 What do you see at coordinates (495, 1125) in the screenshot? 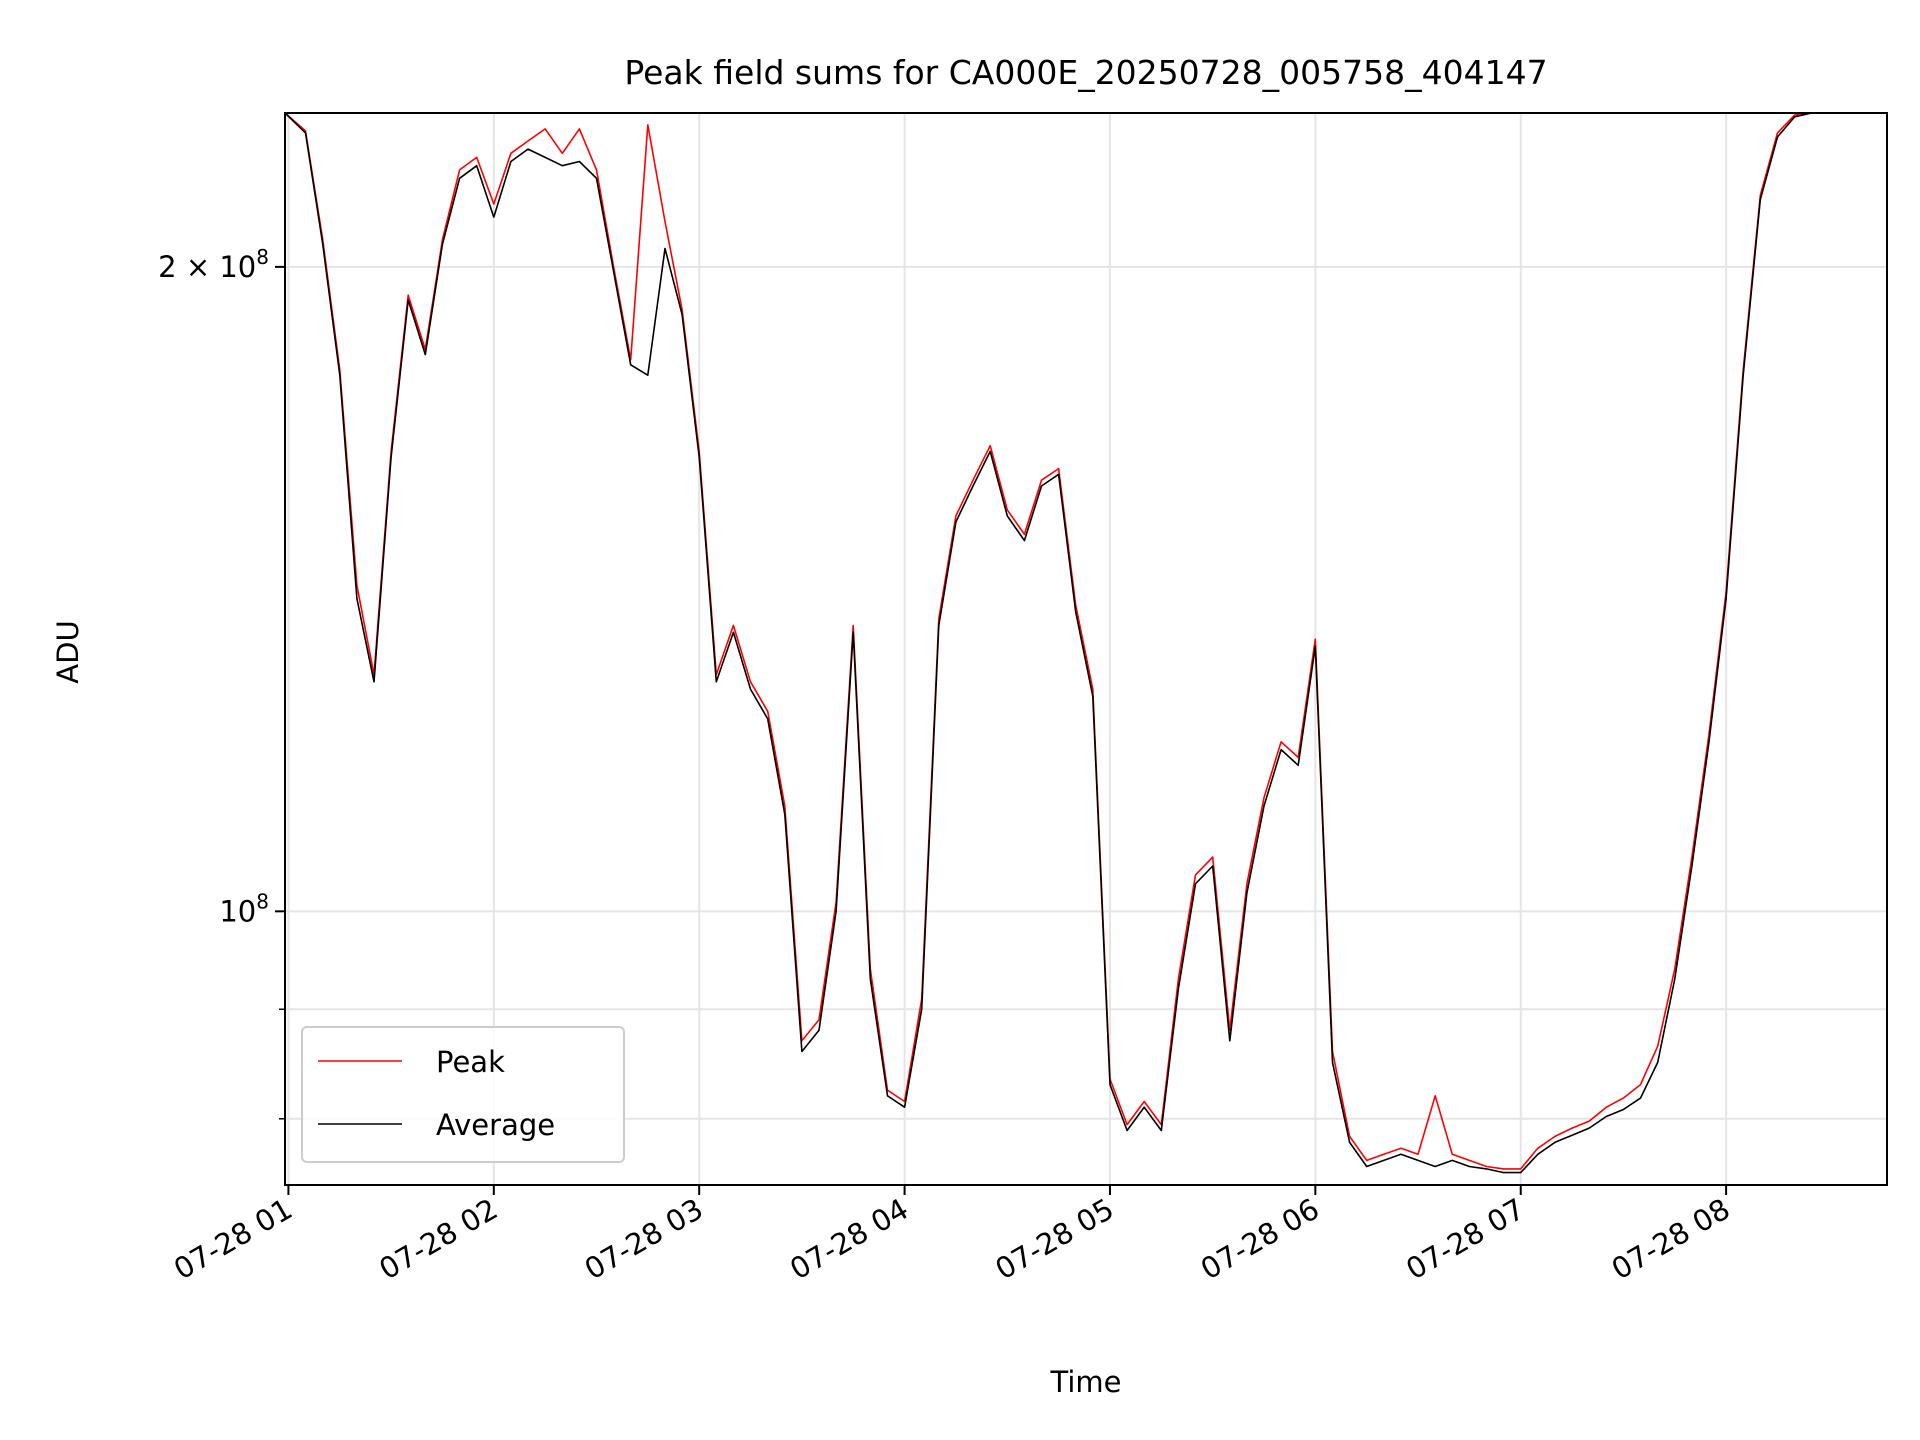
I see `legend-average-label: Average` at bounding box center [495, 1125].